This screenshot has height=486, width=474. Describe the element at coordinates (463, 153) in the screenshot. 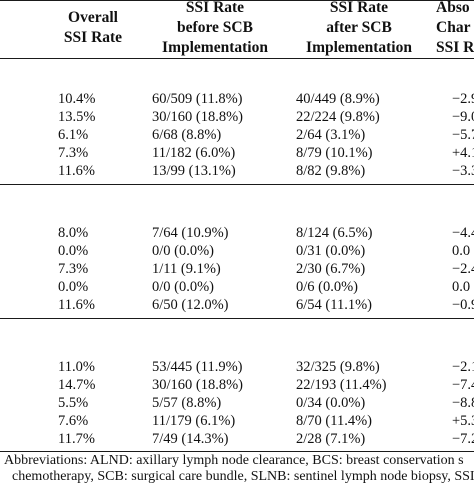

I see `cell-change: +4.1` at that location.